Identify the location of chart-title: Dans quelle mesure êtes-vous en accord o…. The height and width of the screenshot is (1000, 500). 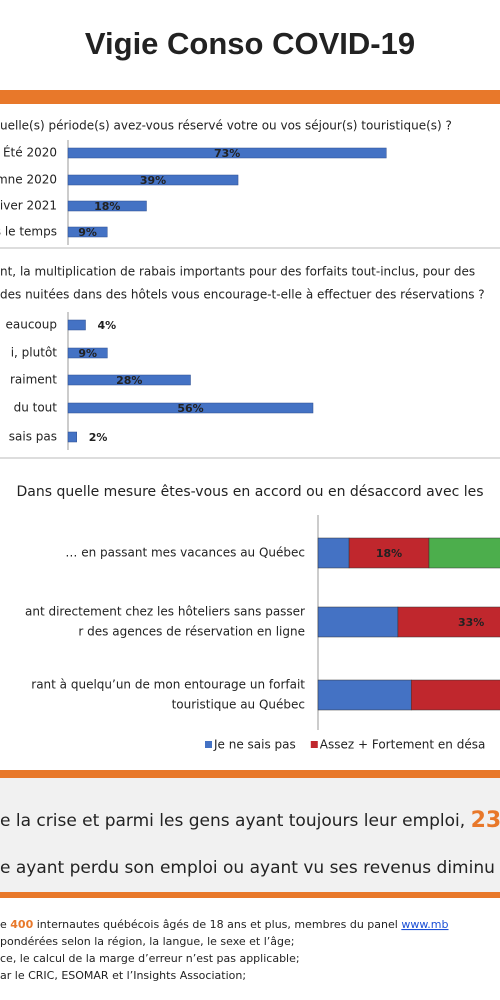
(249, 492).